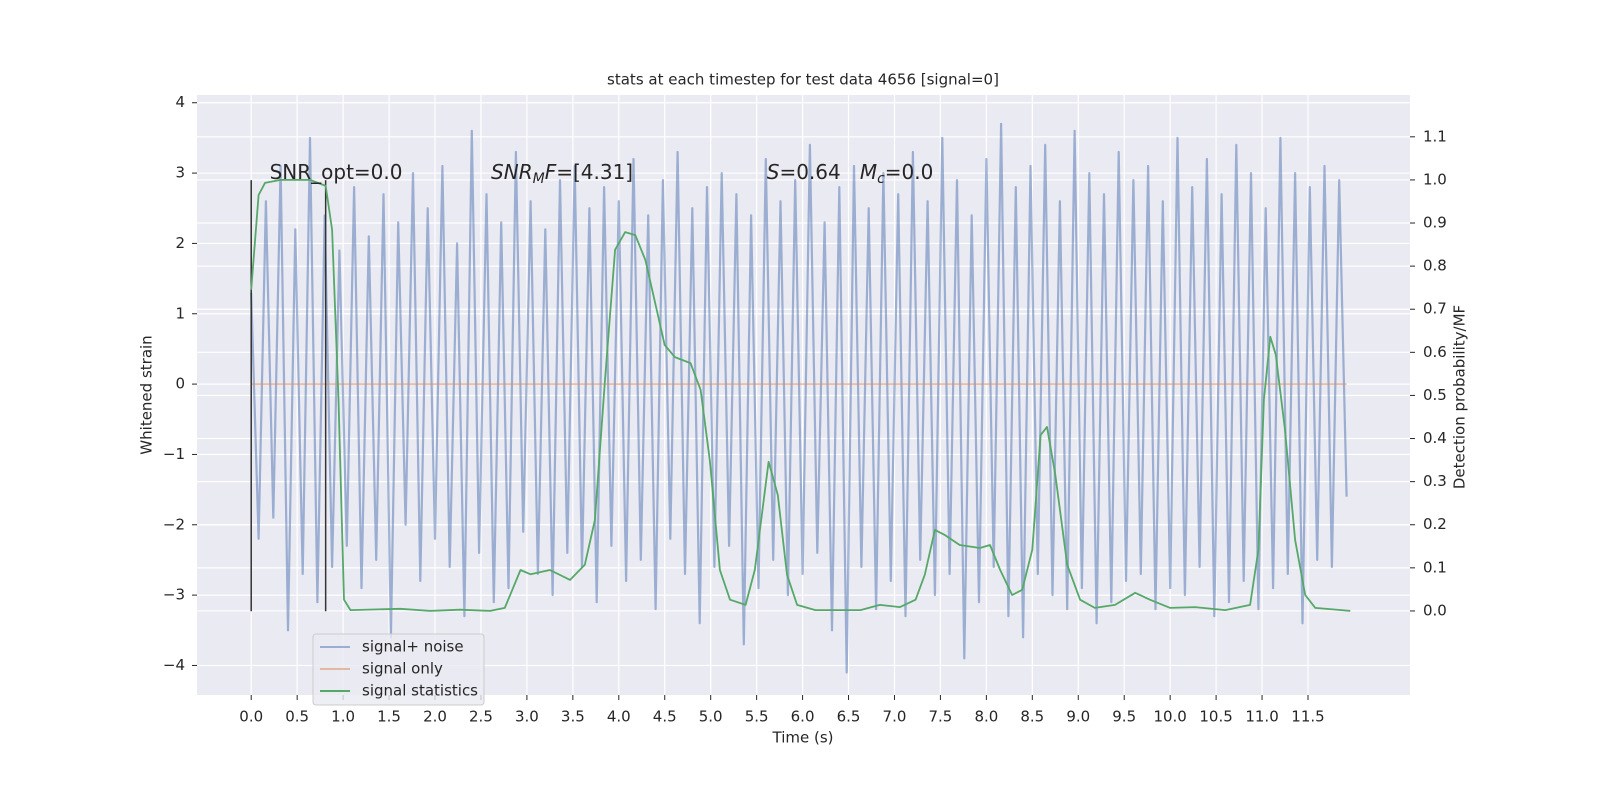 This screenshot has height=804, width=1600. What do you see at coordinates (619, 717) in the screenshot?
I see `x-tick-label: 4.0` at bounding box center [619, 717].